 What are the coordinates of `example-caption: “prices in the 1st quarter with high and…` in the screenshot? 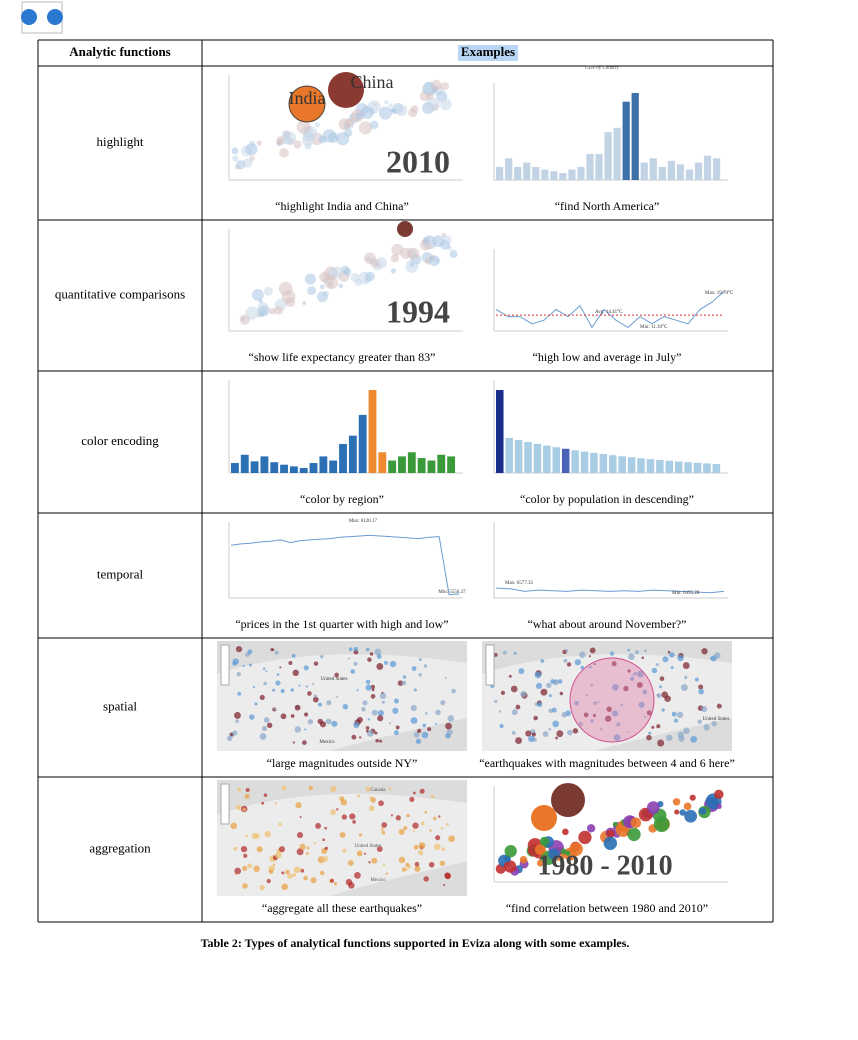 It's located at (341, 624).